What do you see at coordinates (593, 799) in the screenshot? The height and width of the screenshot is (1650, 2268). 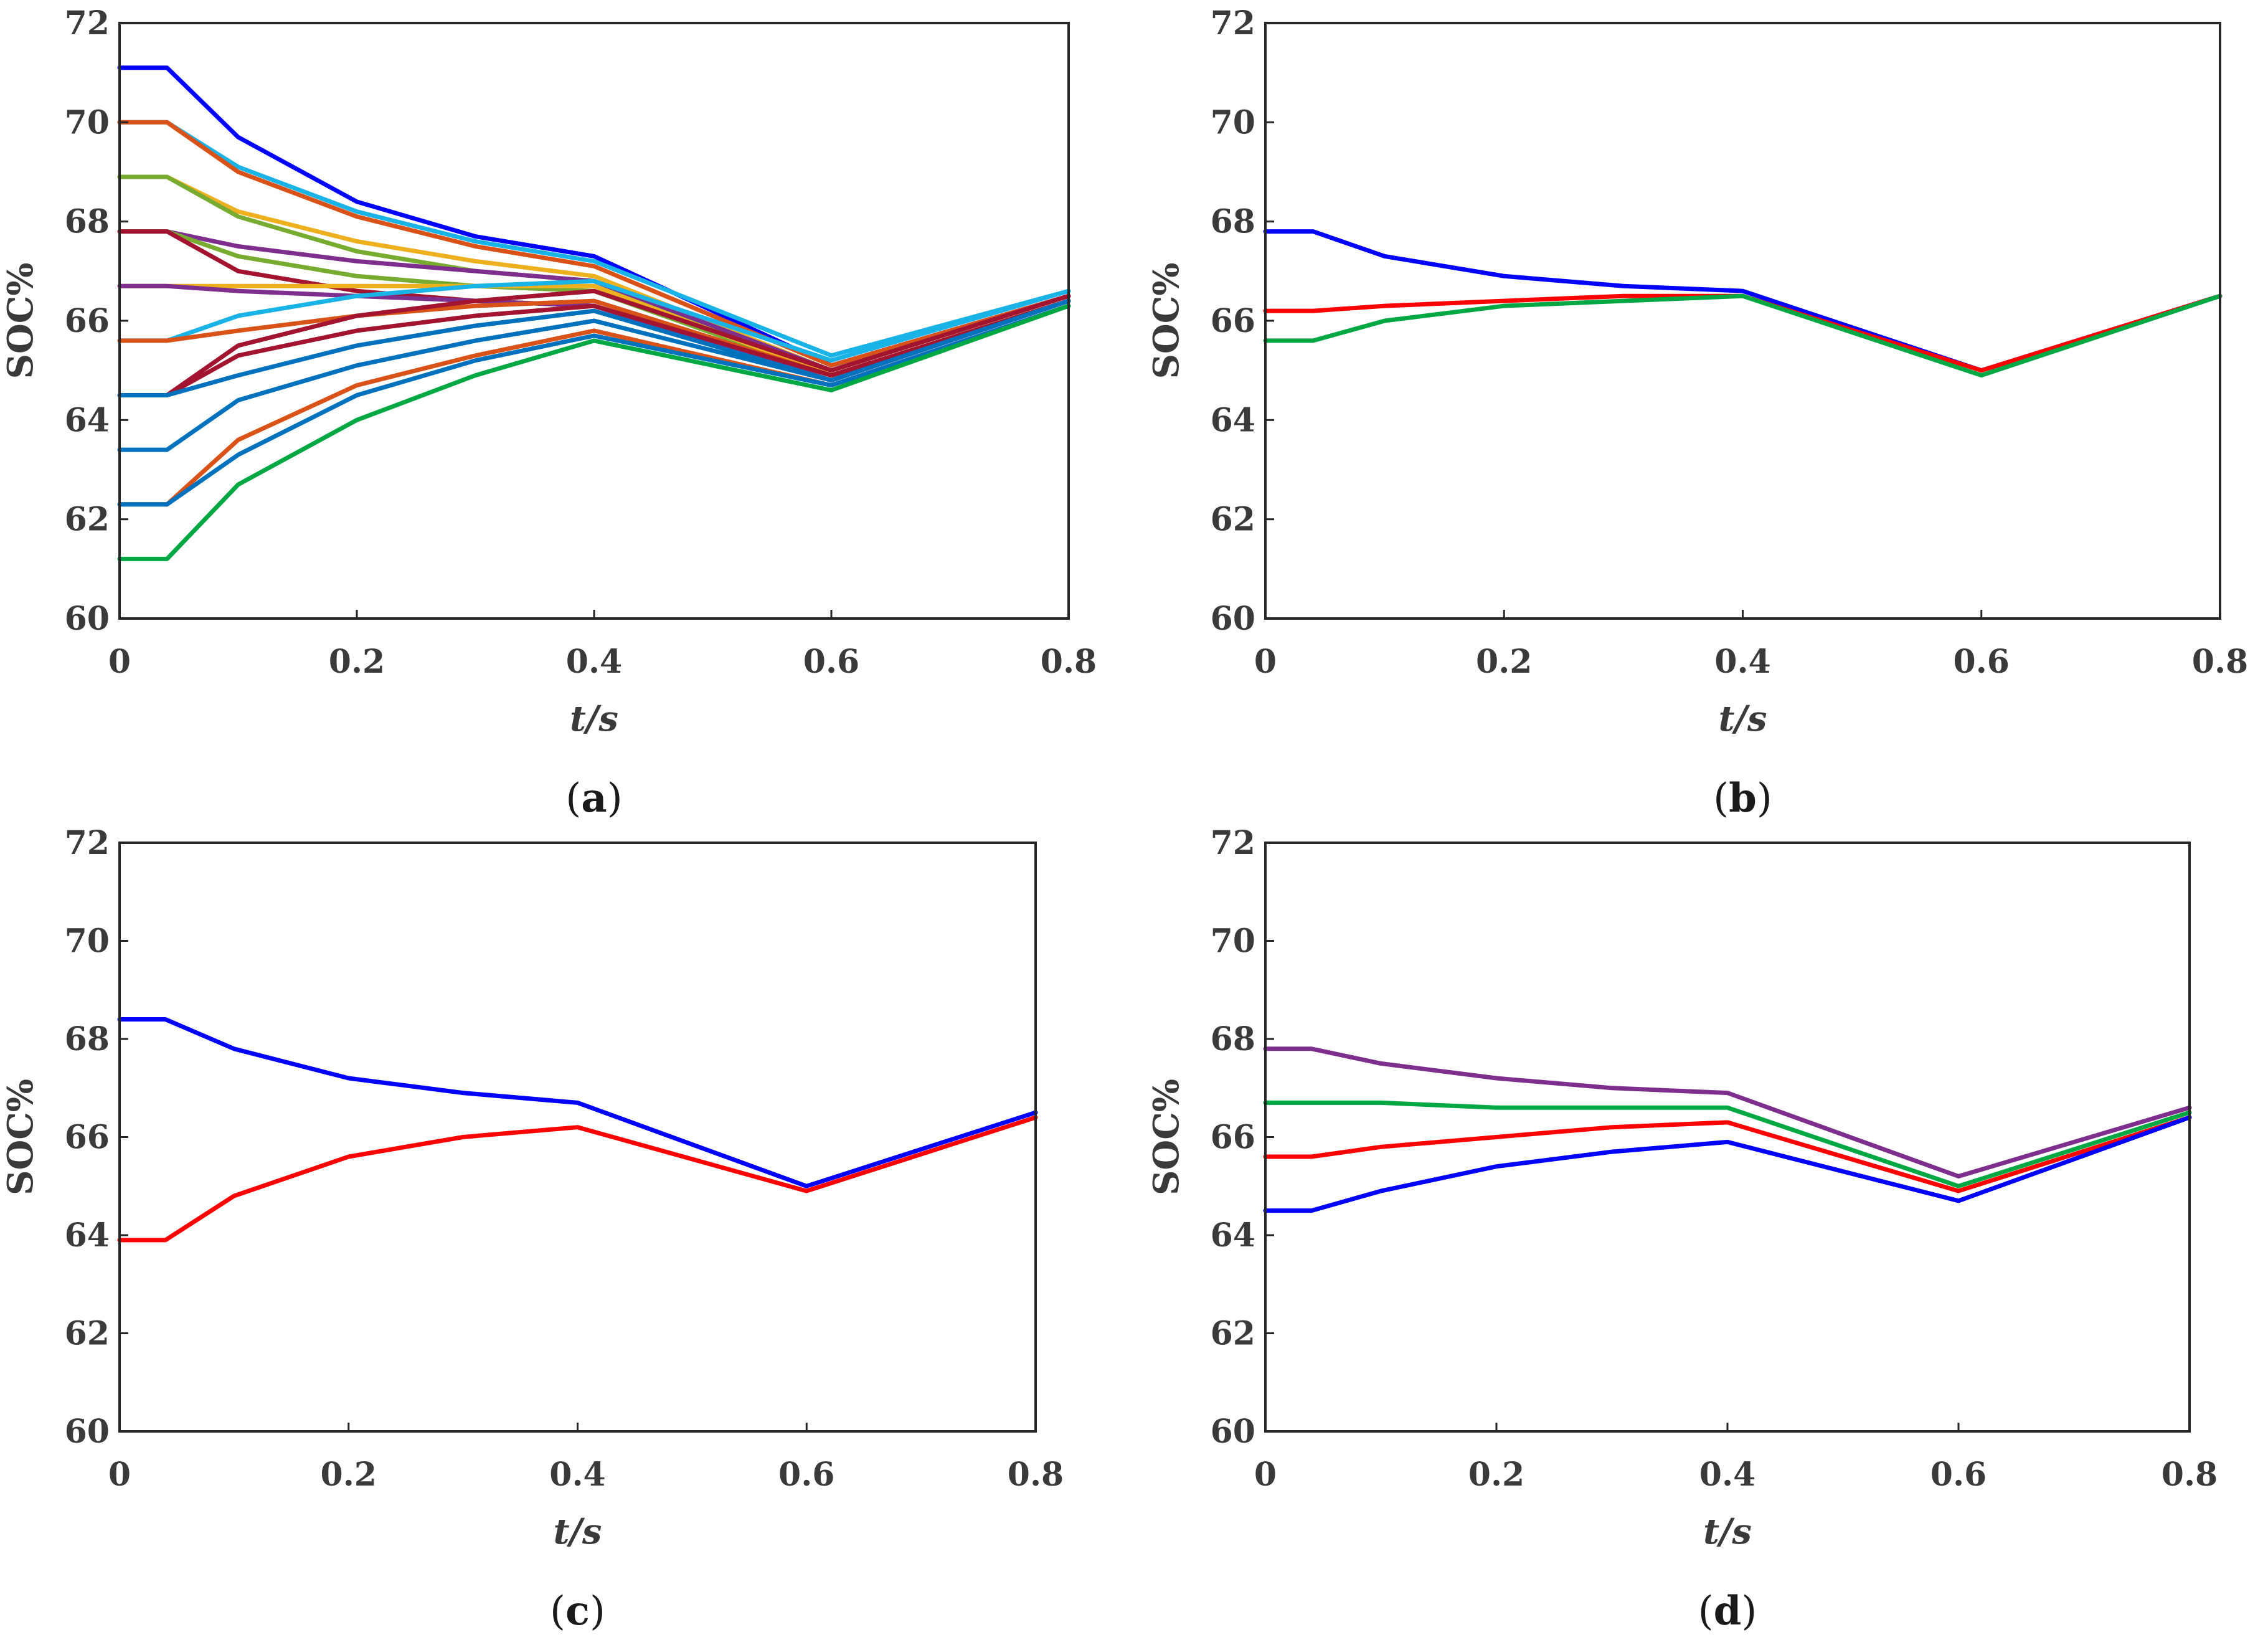 I see `panel-label: (a)` at bounding box center [593, 799].